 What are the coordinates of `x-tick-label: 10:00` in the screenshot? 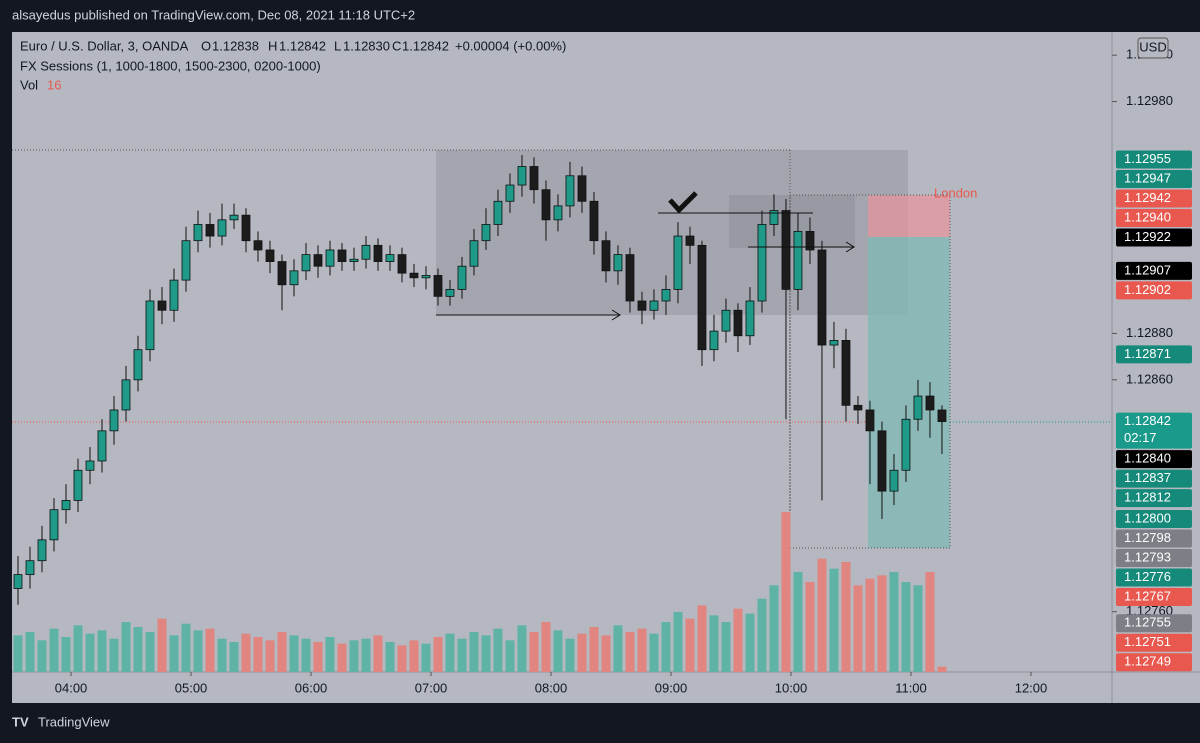 It's located at (791, 687).